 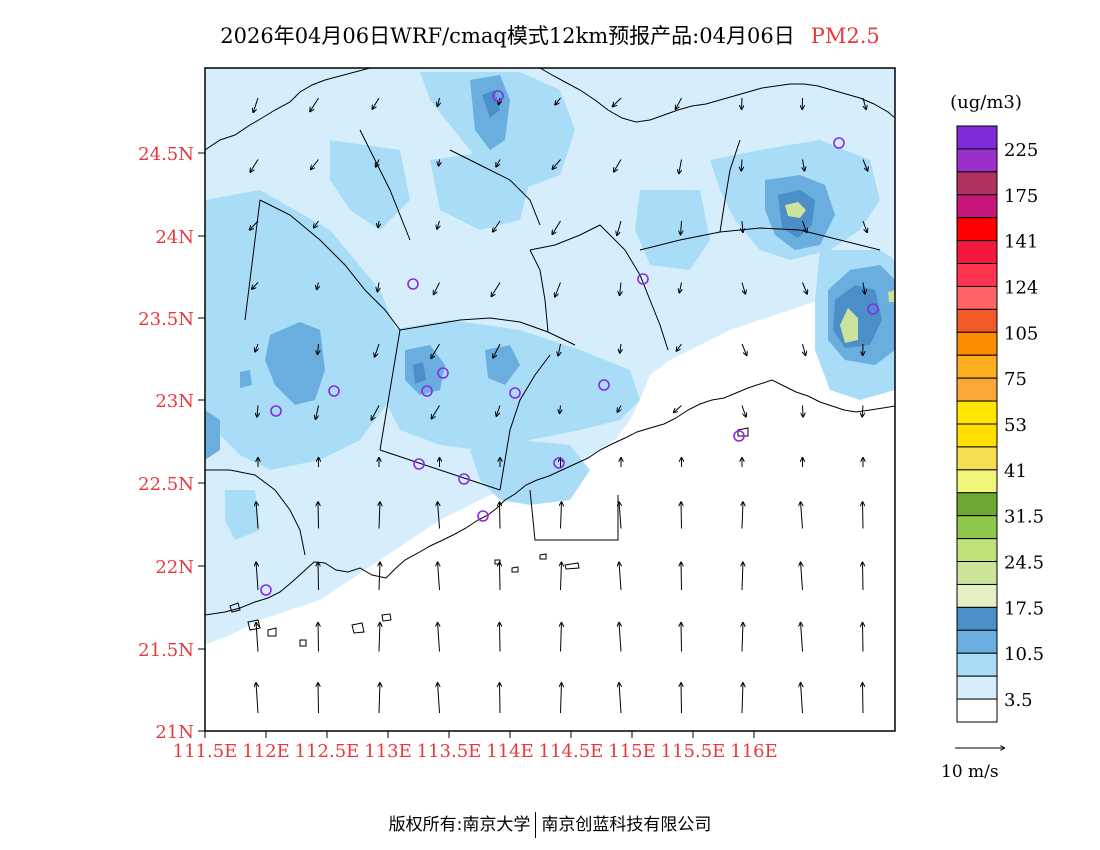 What do you see at coordinates (1021, 287) in the screenshot?
I see `legend-label: 124` at bounding box center [1021, 287].